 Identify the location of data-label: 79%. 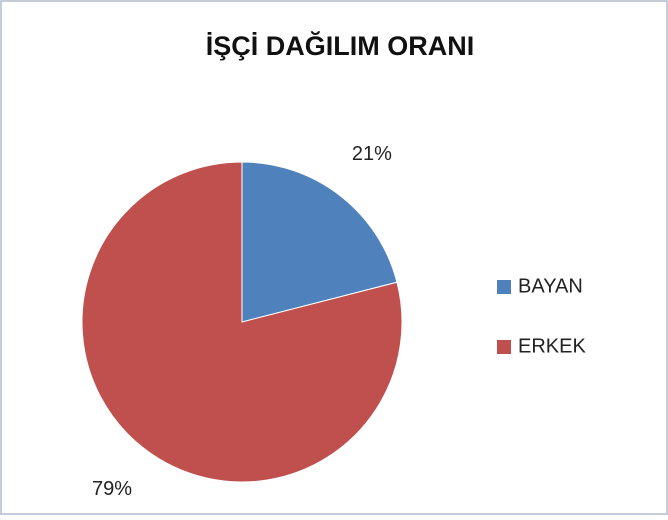
(112, 489).